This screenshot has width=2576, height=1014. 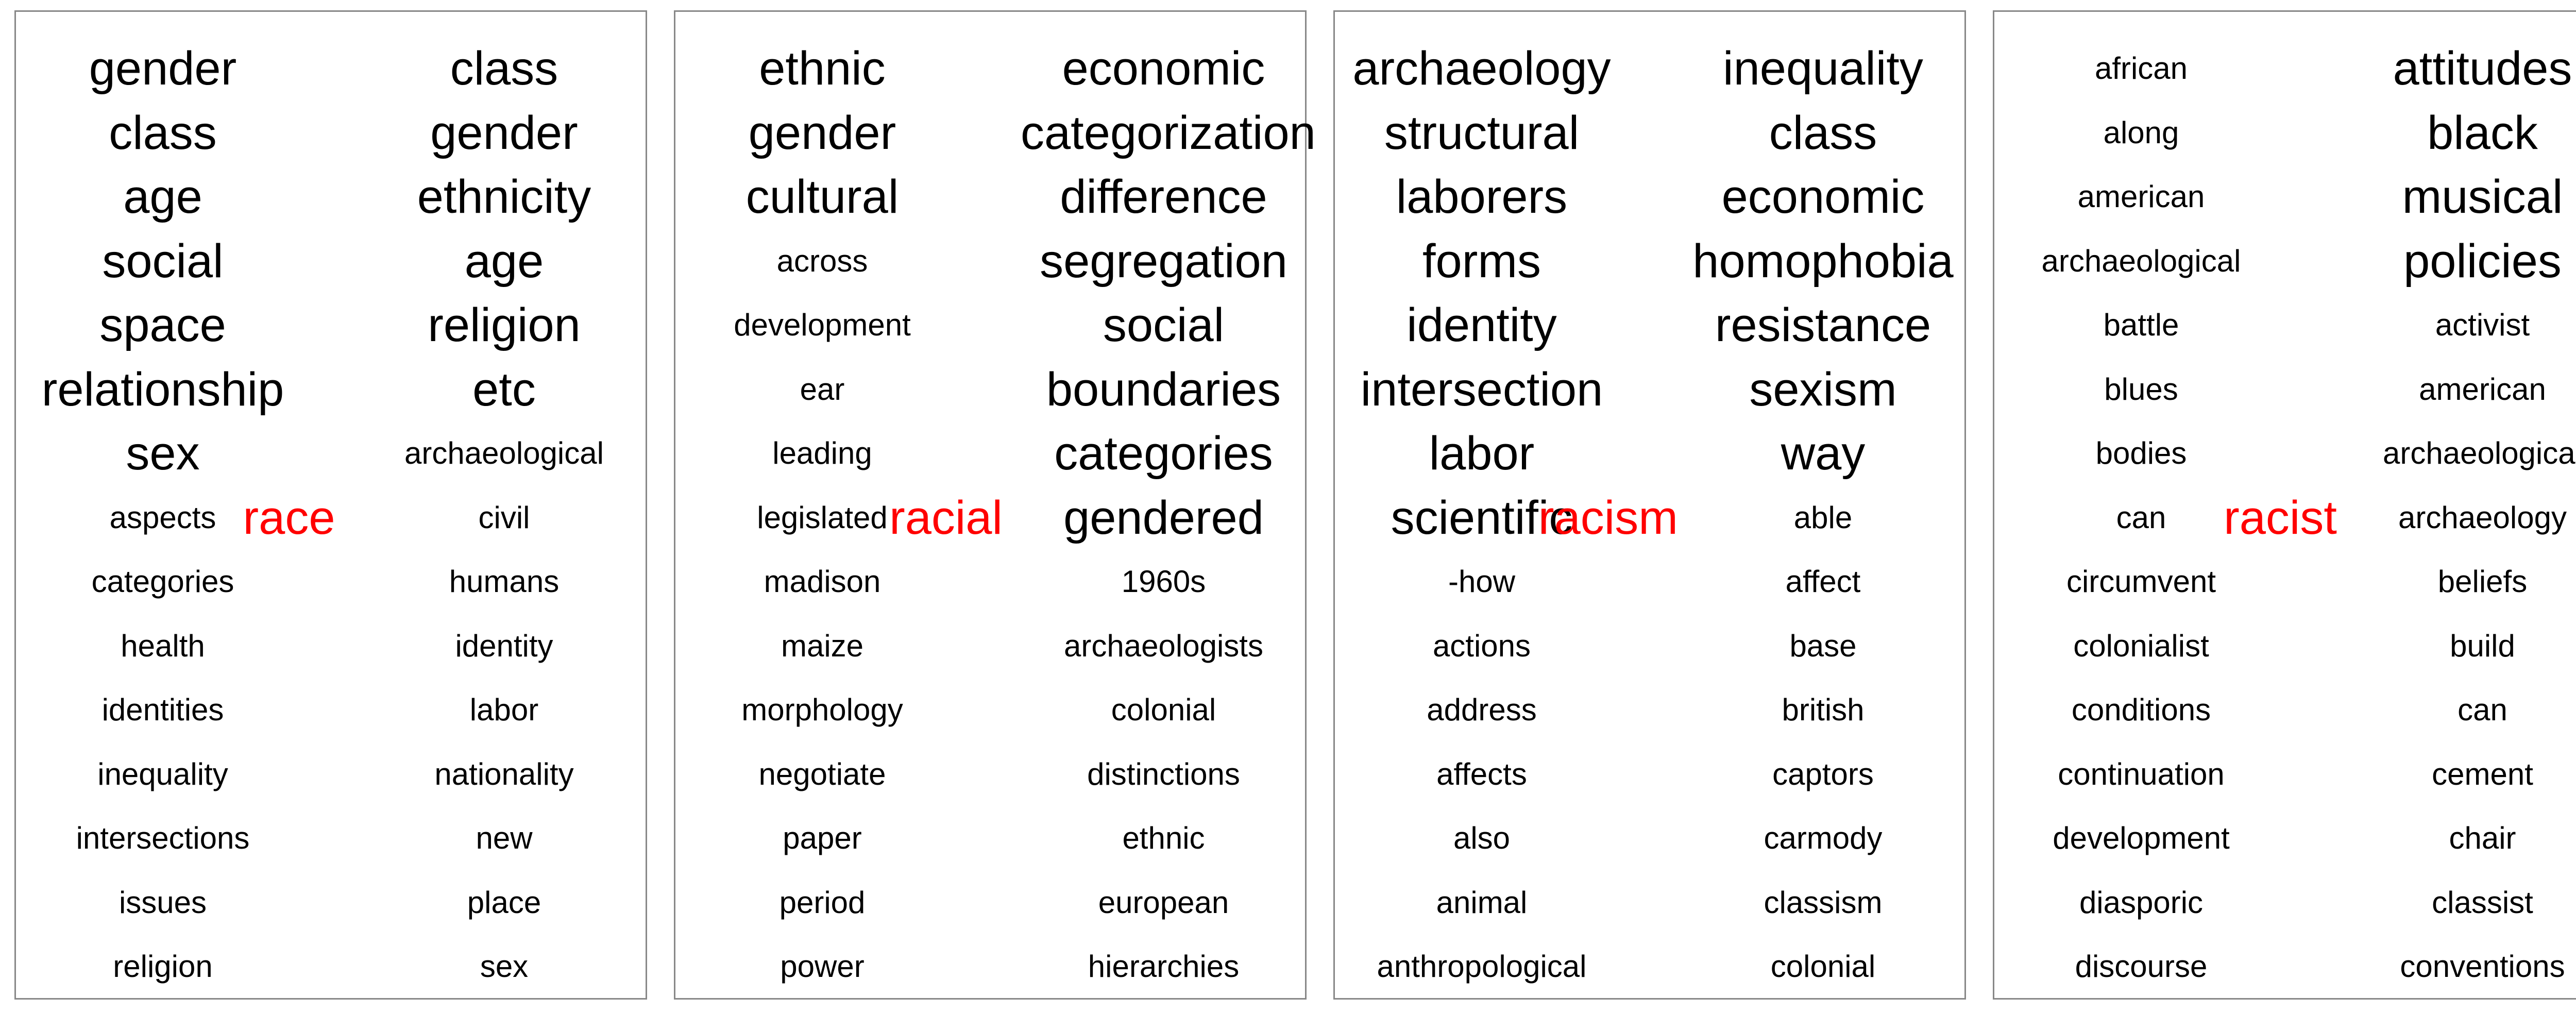 I want to click on context-word: intersection, so click(x=1481, y=389).